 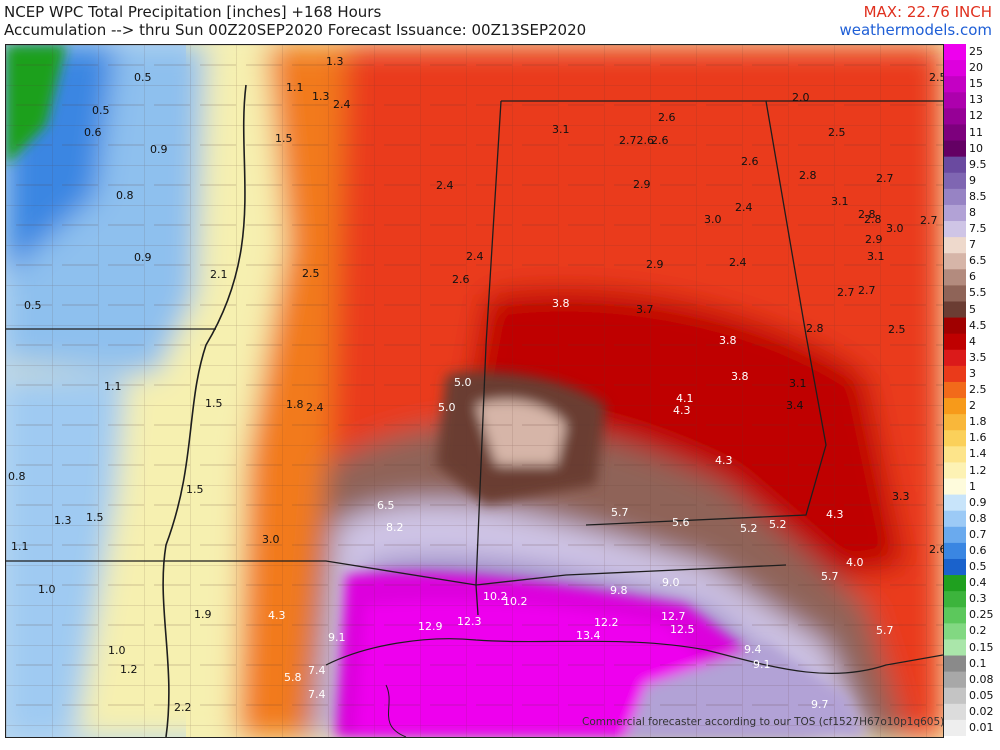 What do you see at coordinates (978, 325) in the screenshot?
I see `legend-level-label: 4.5` at bounding box center [978, 325].